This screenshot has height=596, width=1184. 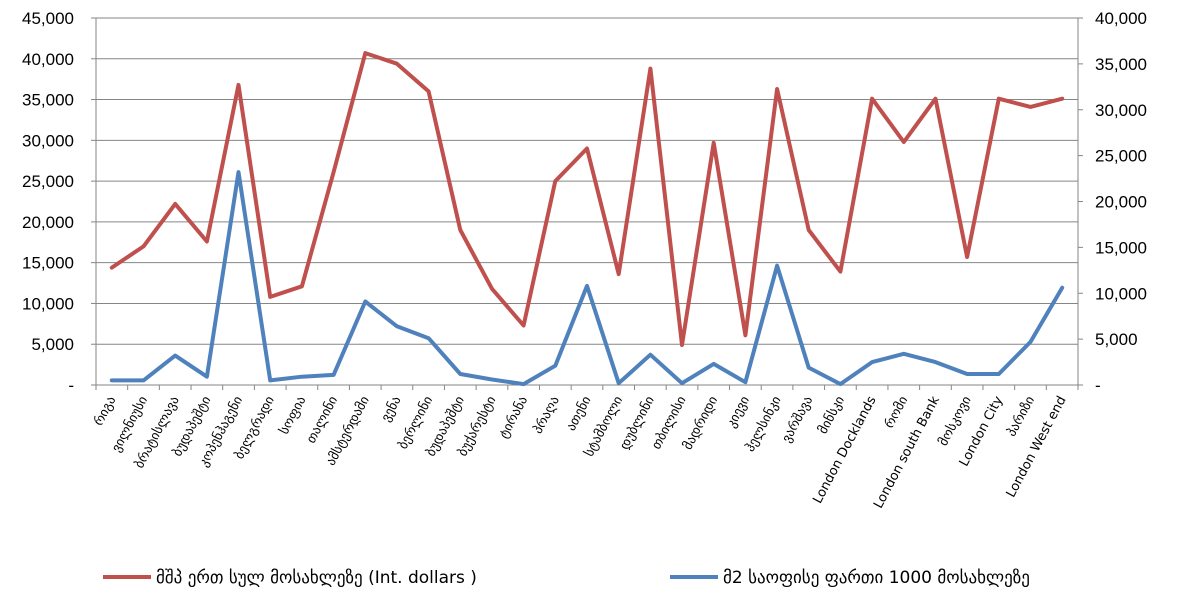 I want to click on left-tick-label: 20,000, so click(x=48, y=222).